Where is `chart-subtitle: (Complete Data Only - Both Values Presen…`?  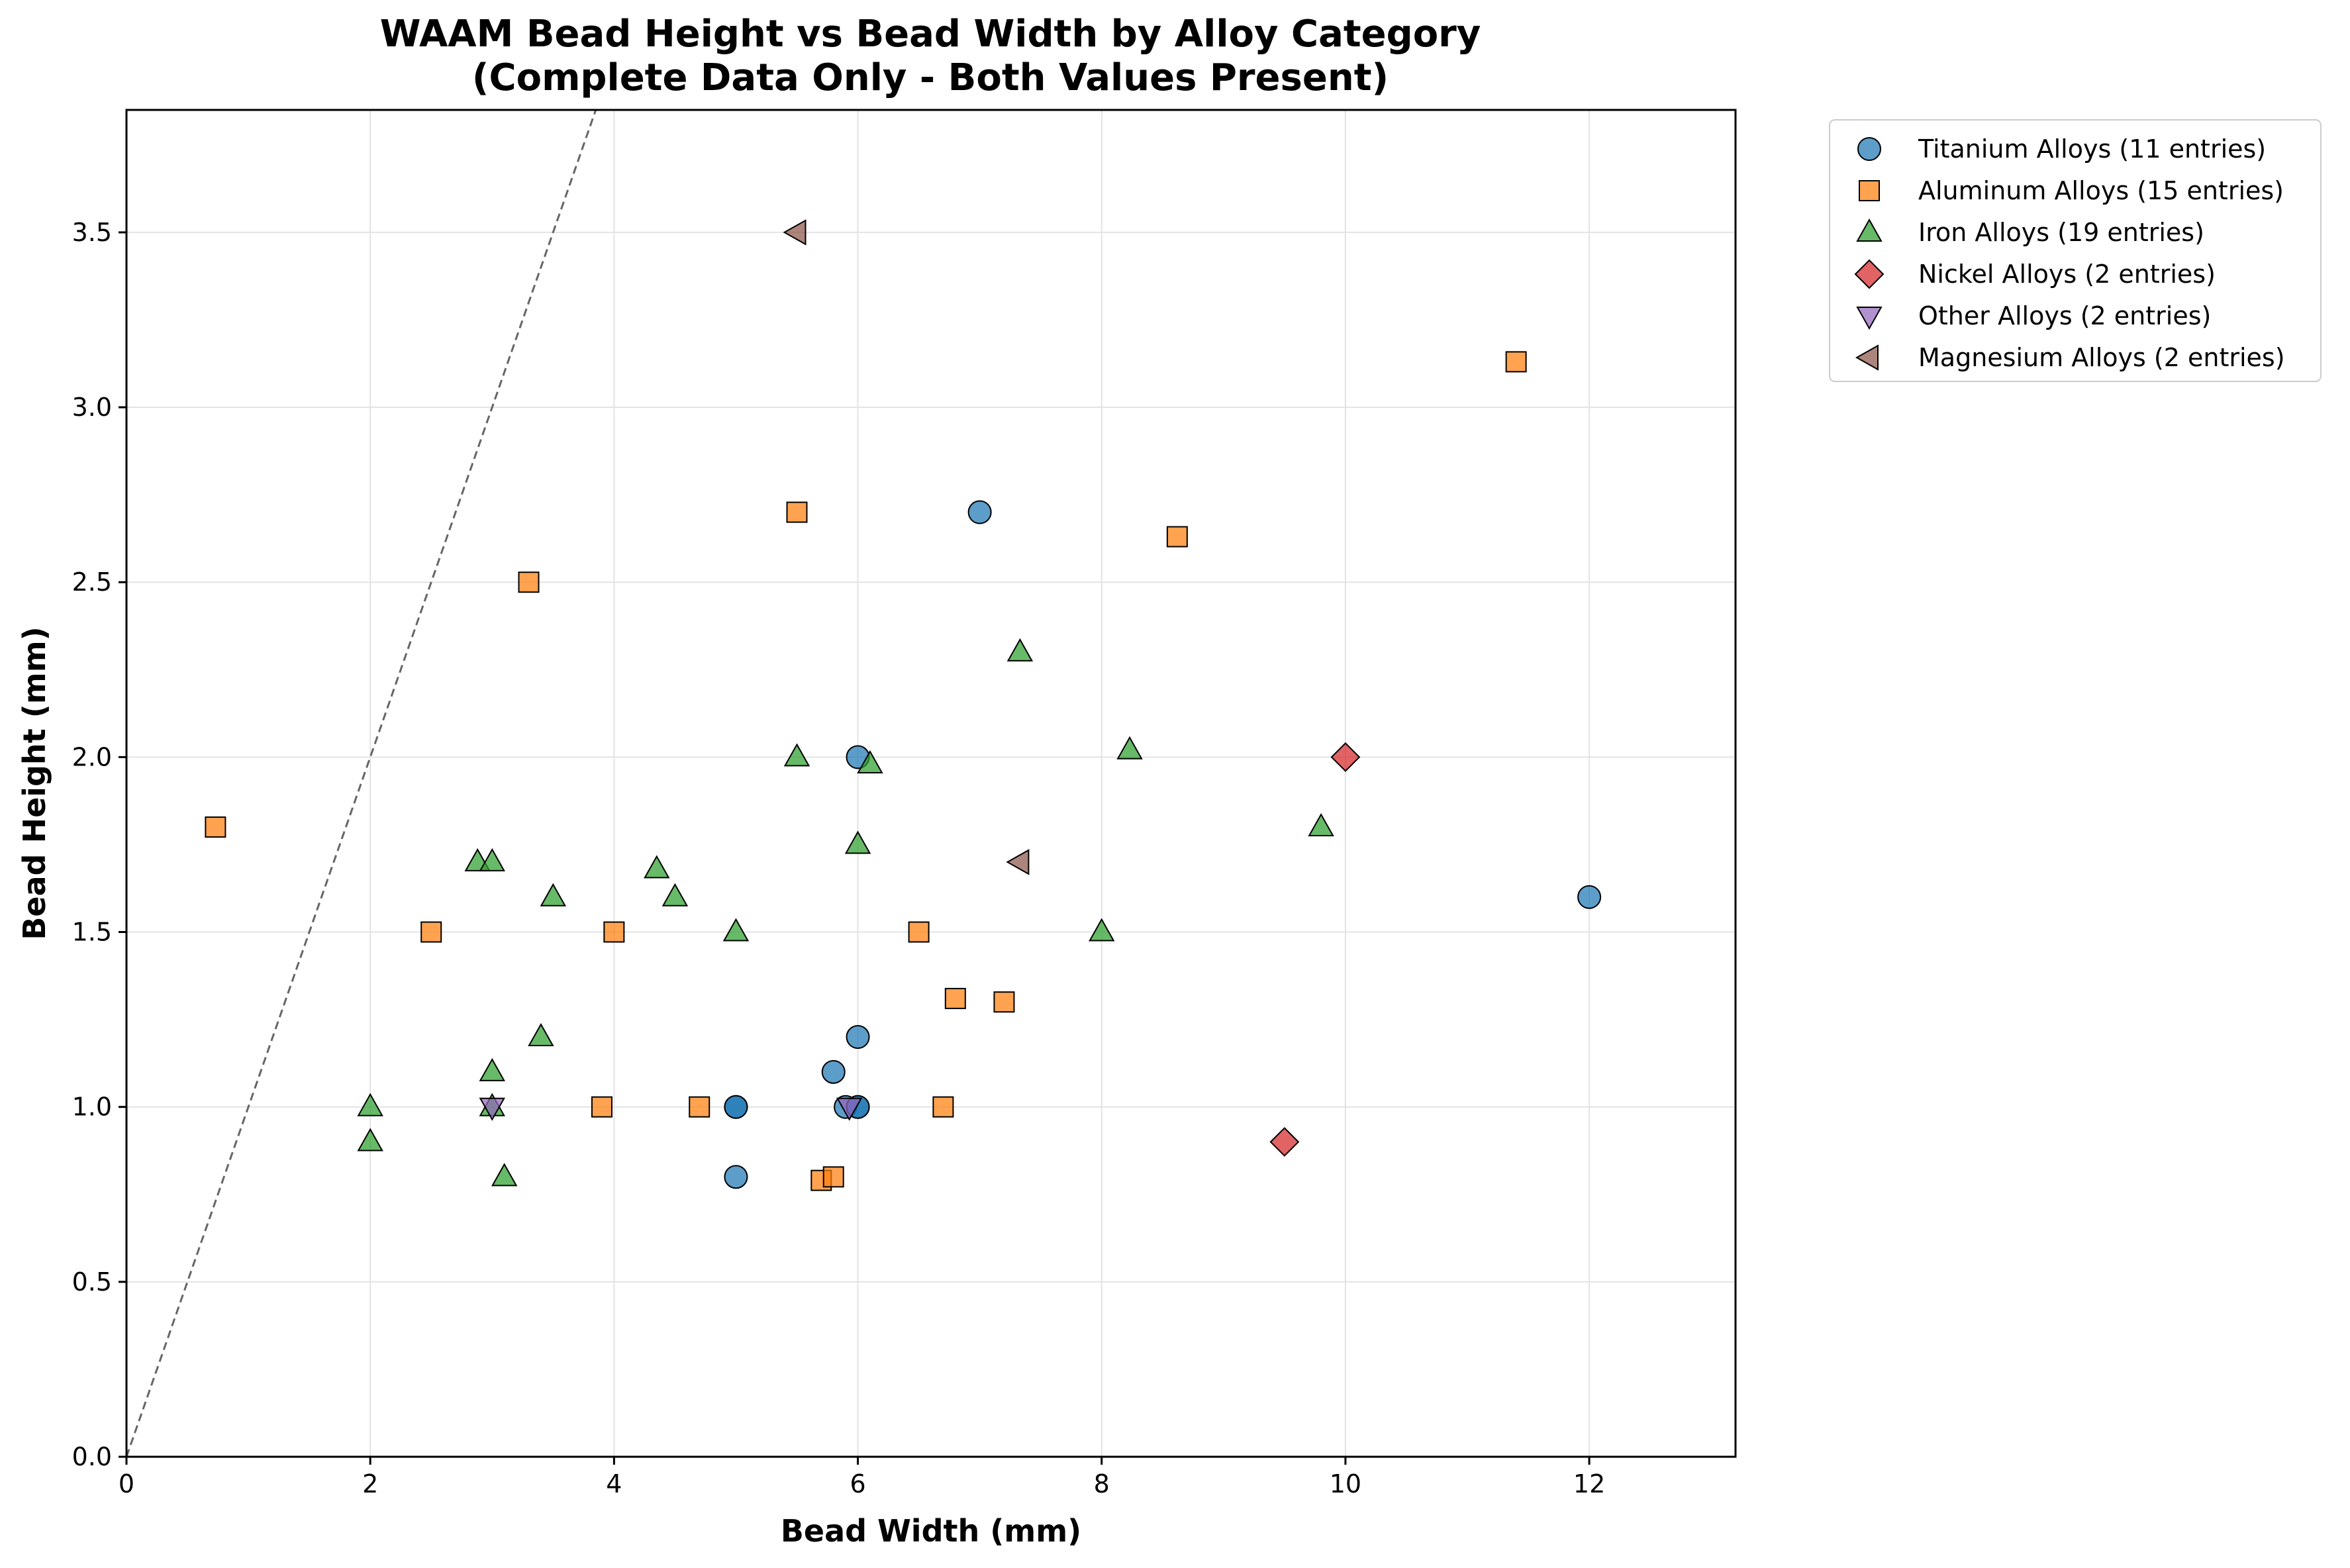
chart-subtitle: (Complete Data Only - Both Values Presen… is located at coordinates (930, 77).